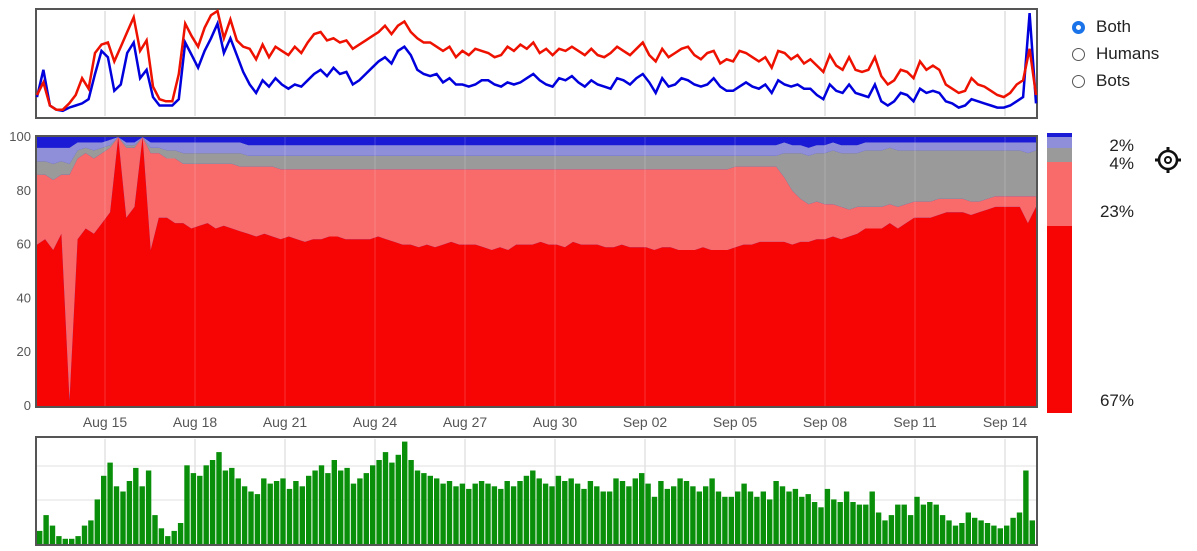  What do you see at coordinates (1115, 54) in the screenshot?
I see `radio-humans: Humans` at bounding box center [1115, 54].